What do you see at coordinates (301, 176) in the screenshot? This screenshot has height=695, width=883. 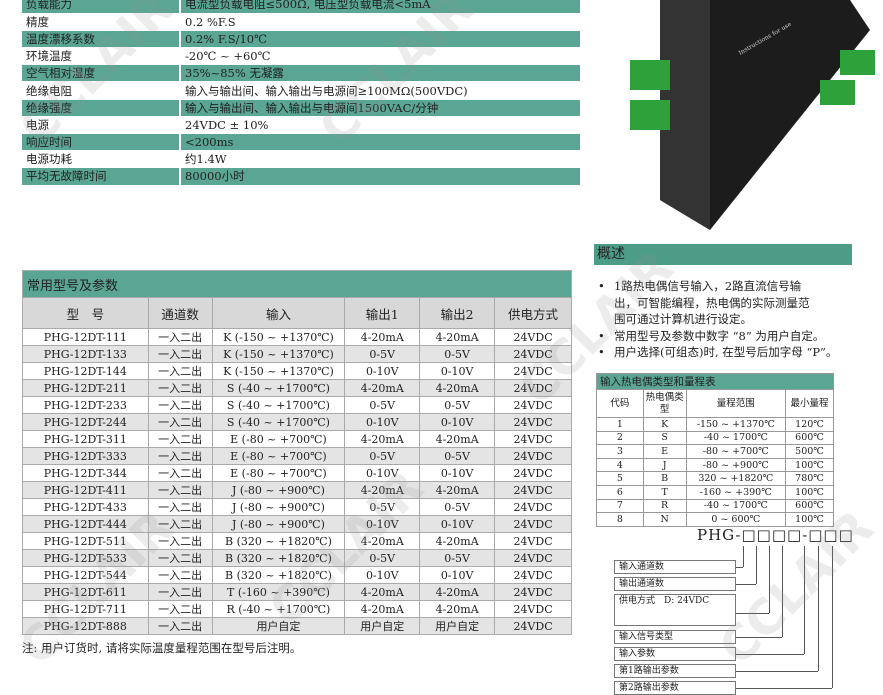 I see `spec-row: 平均无故障时间 80000小时` at bounding box center [301, 176].